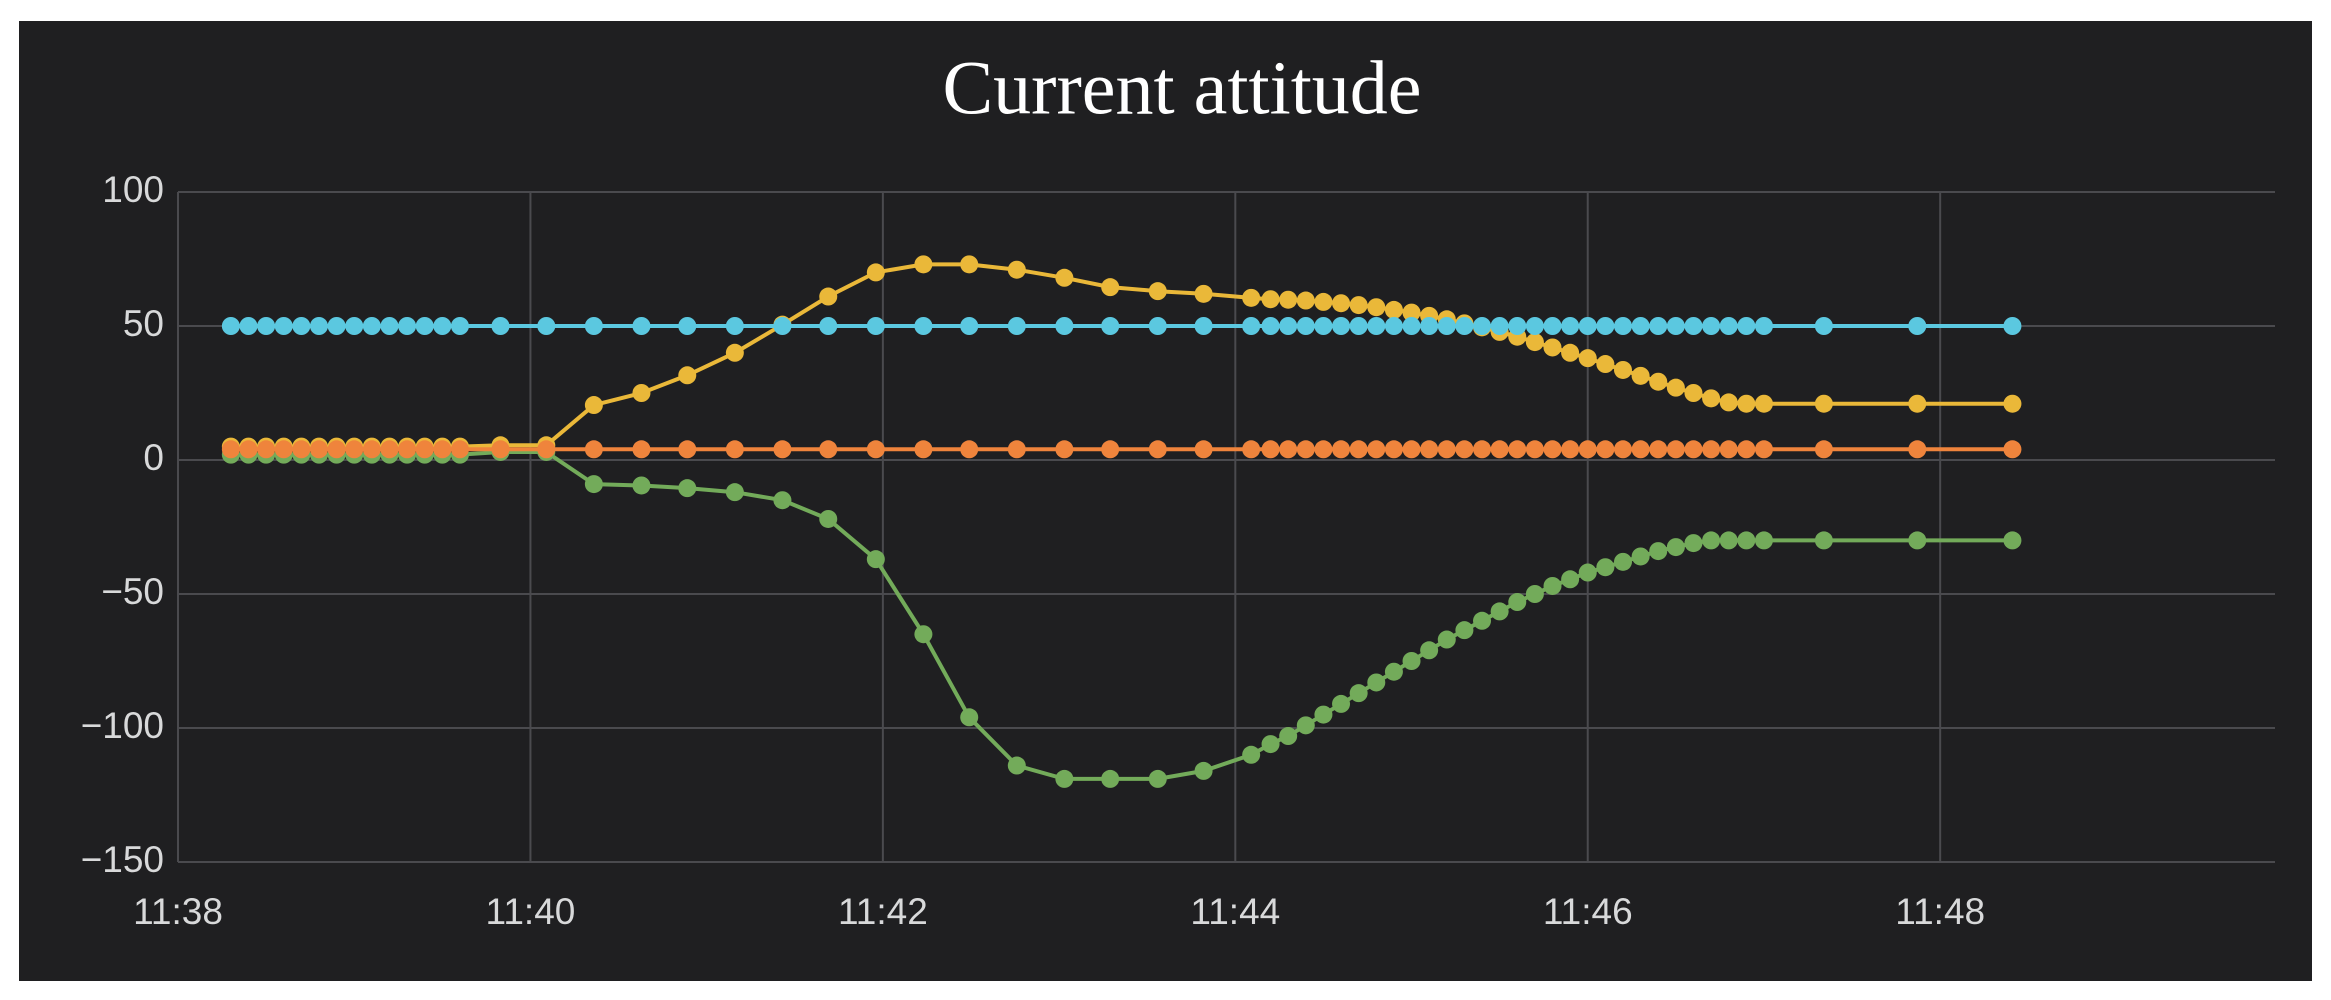 The width and height of the screenshot is (2331, 1000). Describe the element at coordinates (1181, 88) in the screenshot. I see `chart-title: Current attitude` at that location.